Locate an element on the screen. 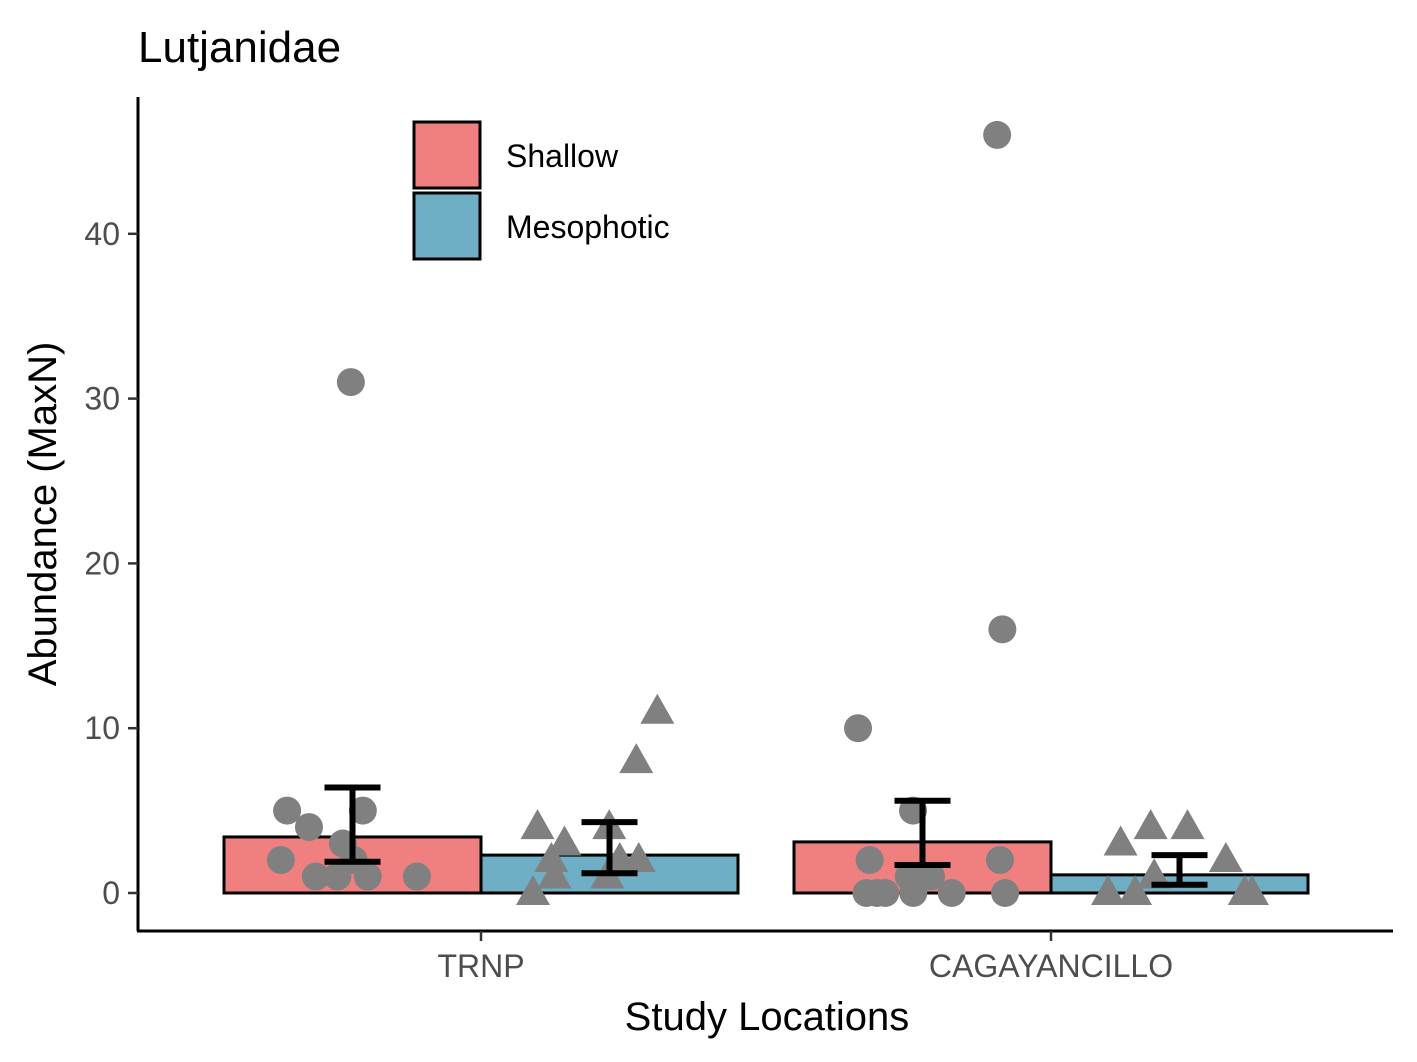 This screenshot has width=1417, height=1062. errorbar-mesophotic-trnp is located at coordinates (609, 848).